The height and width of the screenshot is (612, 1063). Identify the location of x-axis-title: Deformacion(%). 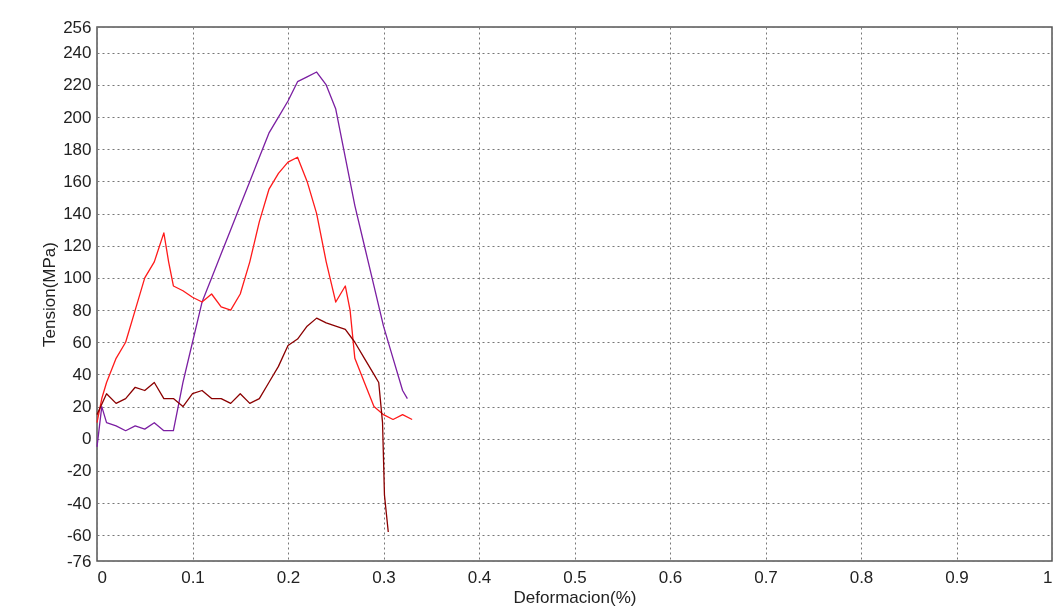
(575, 597).